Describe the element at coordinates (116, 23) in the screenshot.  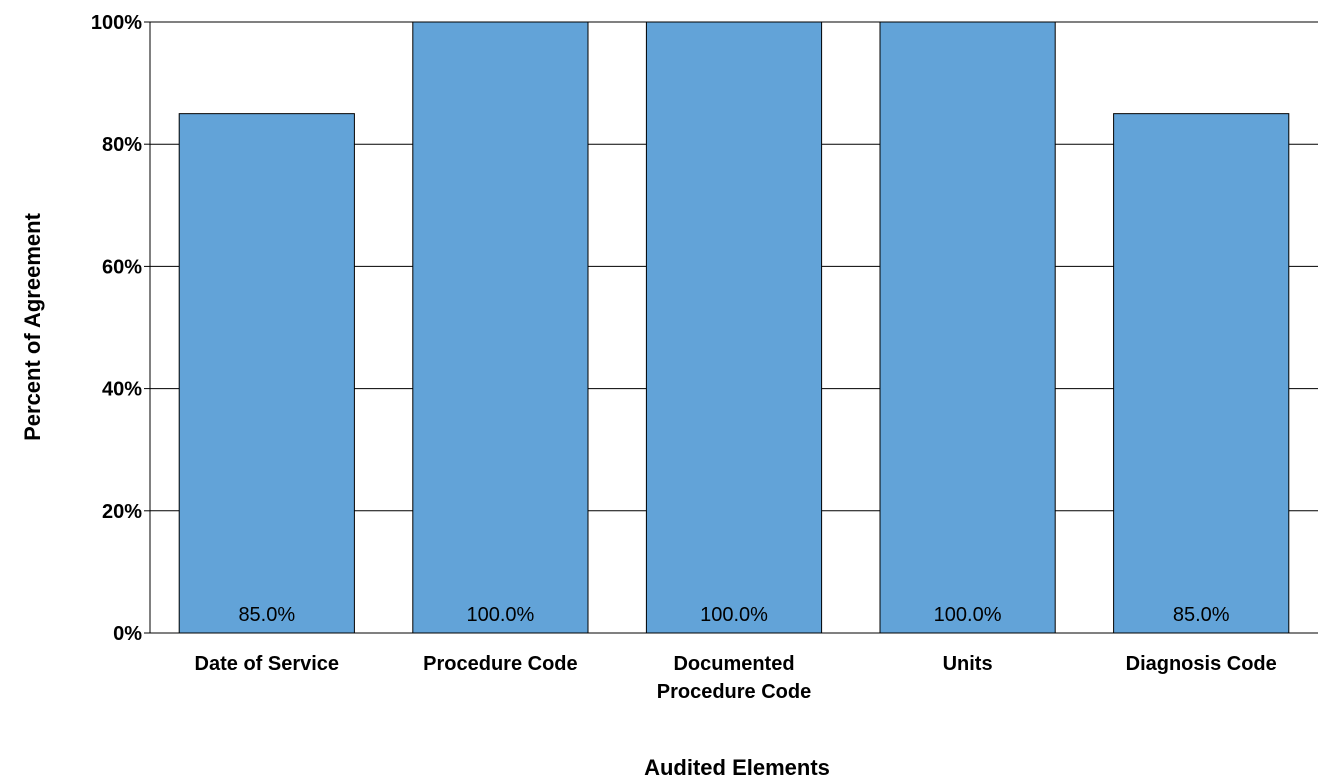
I see `y-tick-label: 100%` at that location.